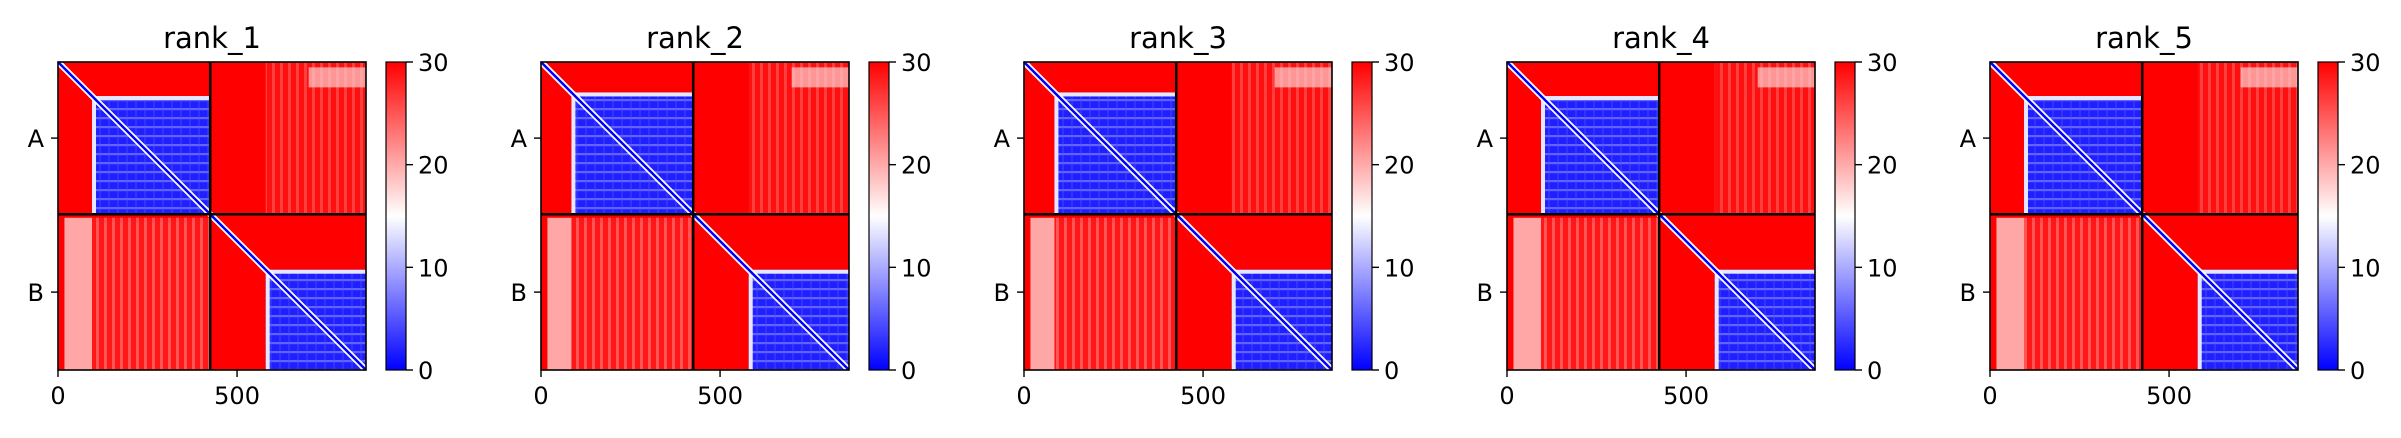 Image resolution: width=2401 pixels, height=438 pixels. What do you see at coordinates (1661, 38) in the screenshot?
I see `chart-title: rank_4` at bounding box center [1661, 38].